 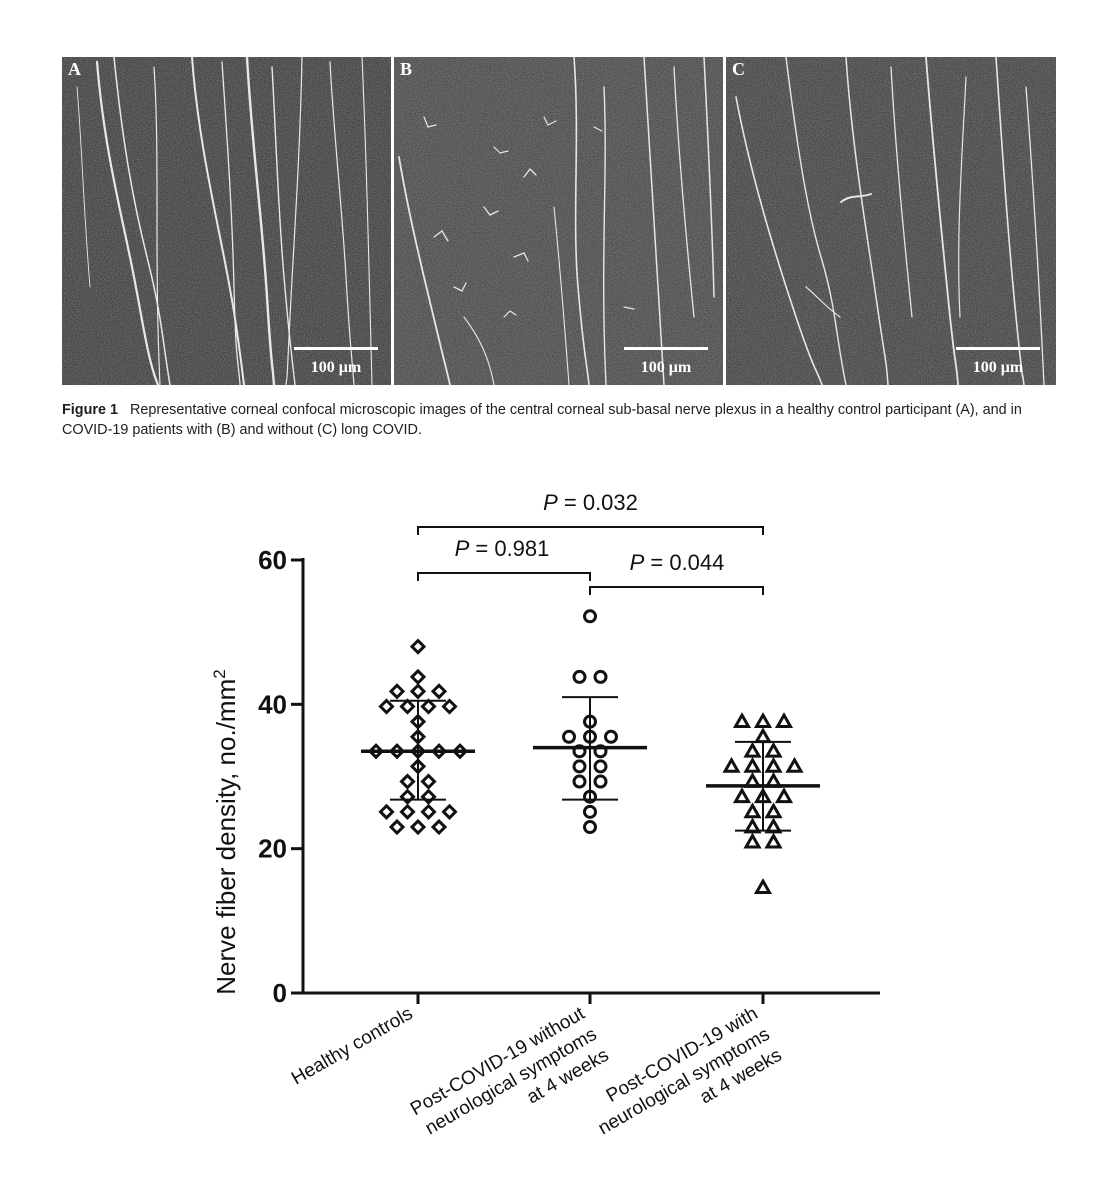 What do you see at coordinates (336, 367) in the screenshot?
I see `scale-bar-label-a: 100 μm` at bounding box center [336, 367].